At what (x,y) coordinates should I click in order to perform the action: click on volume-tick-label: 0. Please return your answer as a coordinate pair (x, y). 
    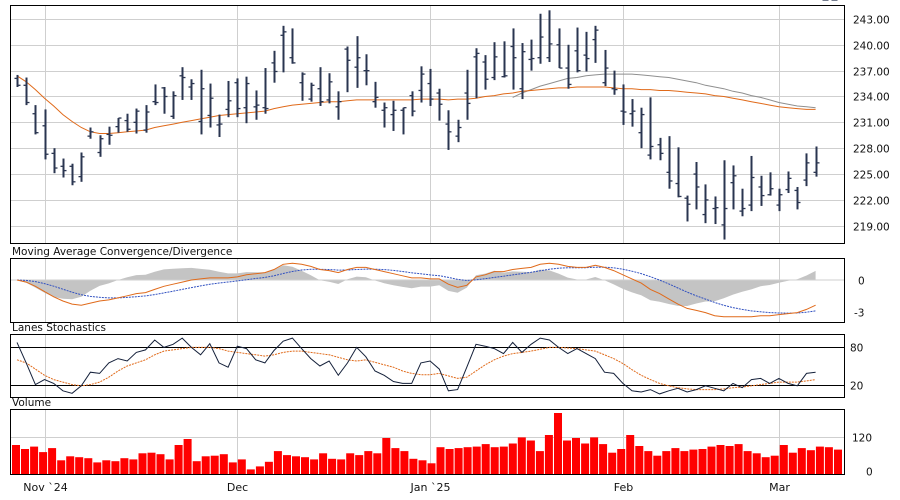
    Looking at the image, I should click on (869, 473).